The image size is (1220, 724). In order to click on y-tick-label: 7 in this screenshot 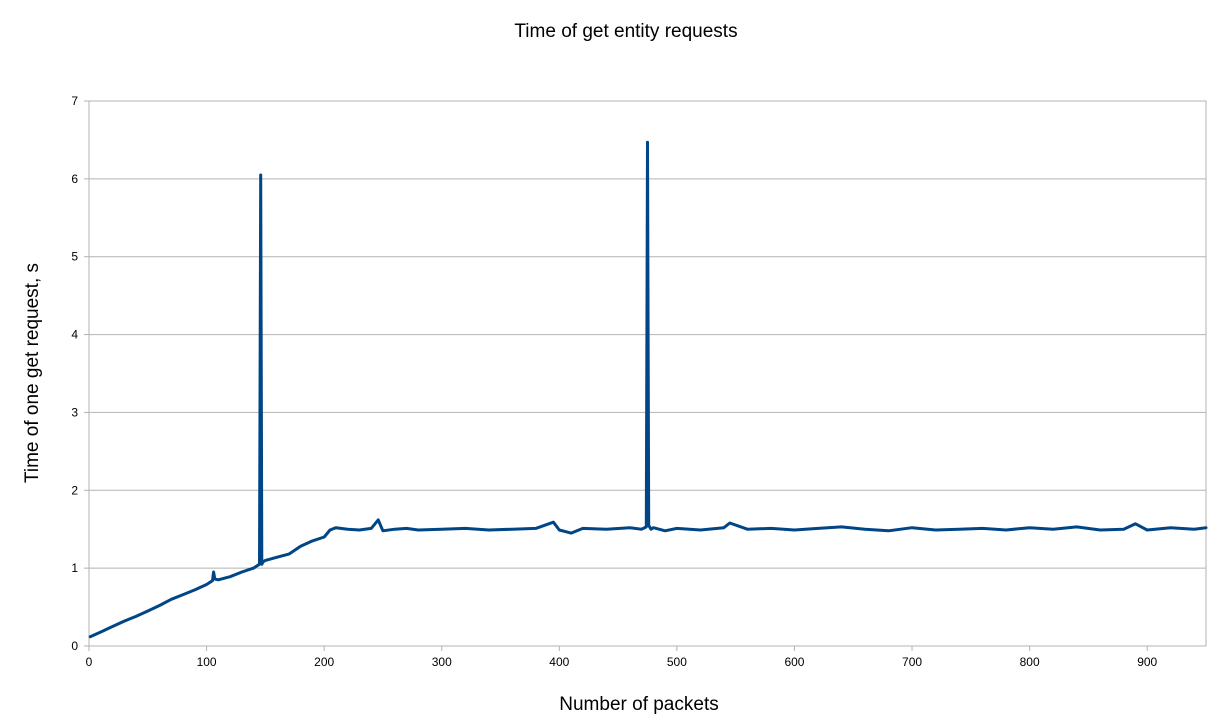, I will do `click(74, 101)`.